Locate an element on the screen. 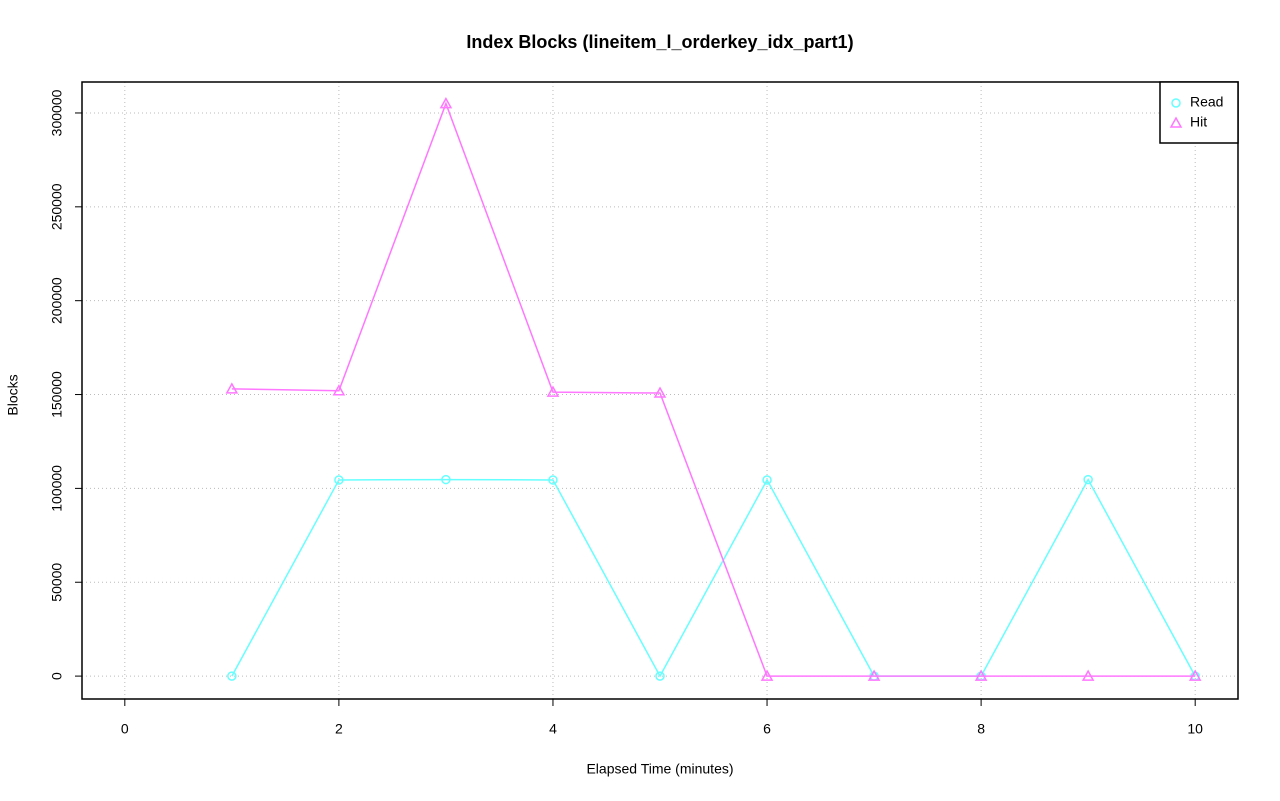 Image resolution: width=1280 pixels, height=801 pixels. legend-frame is located at coordinates (1199, 112).